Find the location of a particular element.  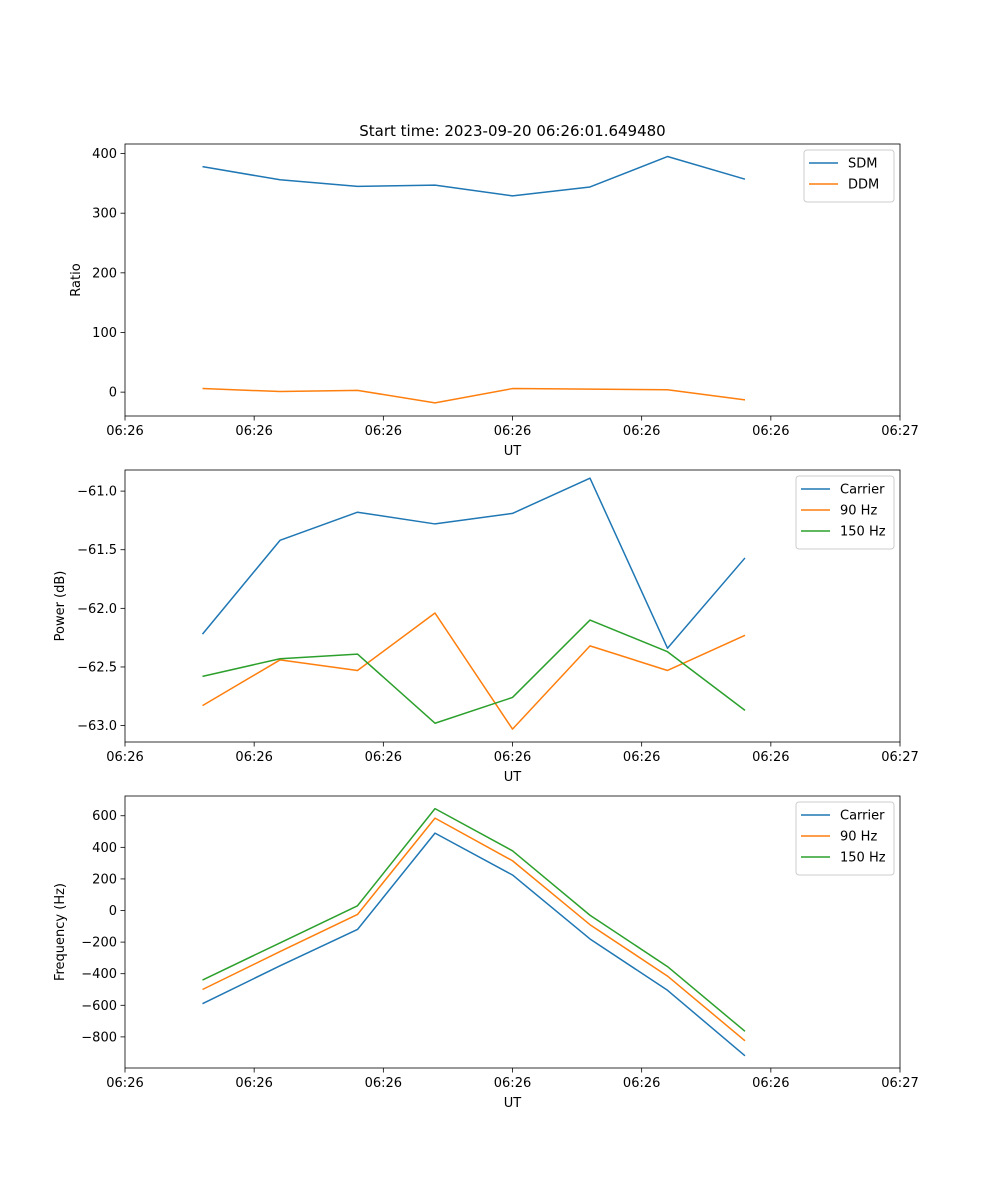

y-tick-label: 600 is located at coordinates (104, 816).